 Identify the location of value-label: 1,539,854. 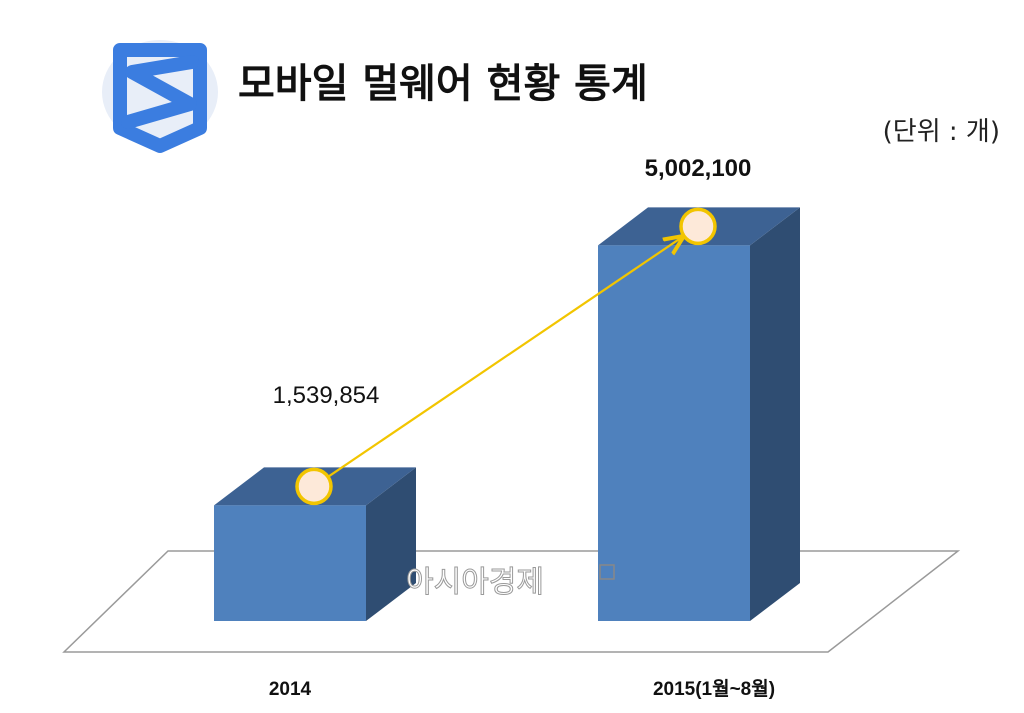
(326, 395).